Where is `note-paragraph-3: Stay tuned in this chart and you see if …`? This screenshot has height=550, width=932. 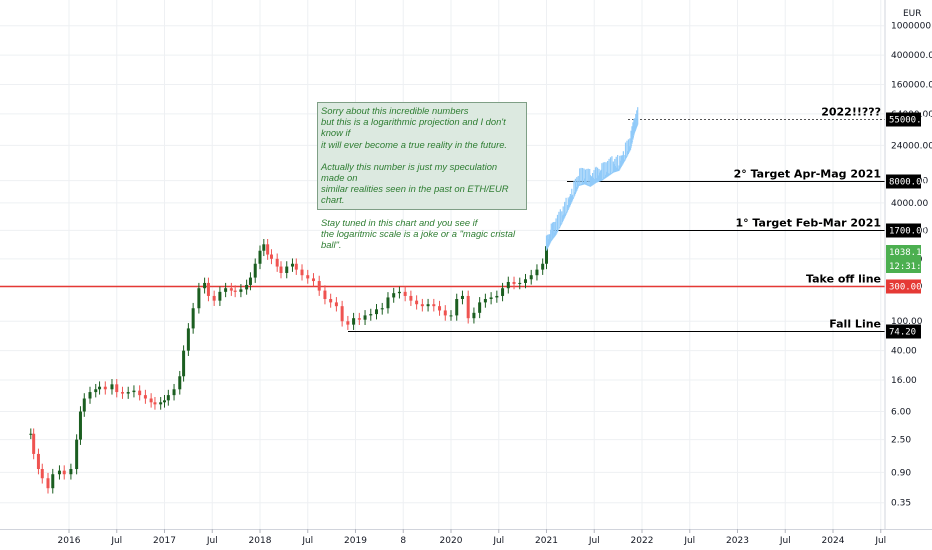
note-paragraph-3: Stay tuned in this chart and you see if … is located at coordinates (418, 233).